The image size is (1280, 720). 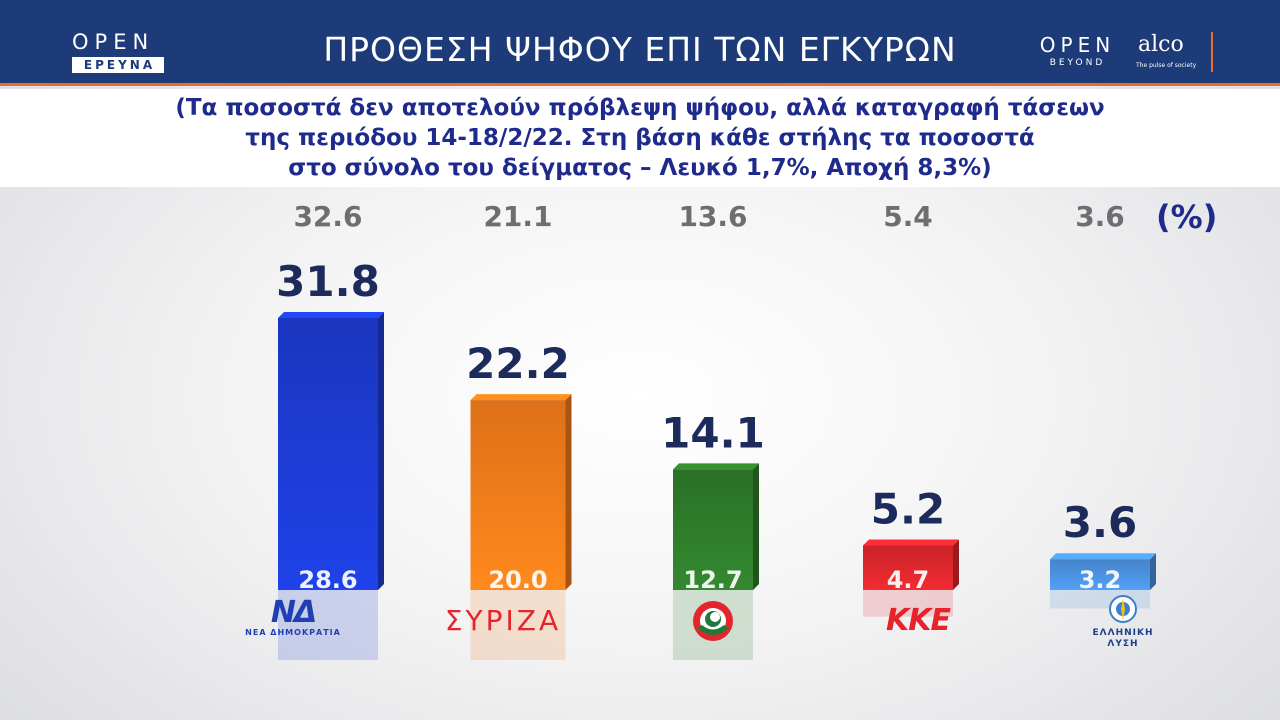 What do you see at coordinates (327, 216) in the screenshot?
I see `comparison-value-label: 32.6` at bounding box center [327, 216].